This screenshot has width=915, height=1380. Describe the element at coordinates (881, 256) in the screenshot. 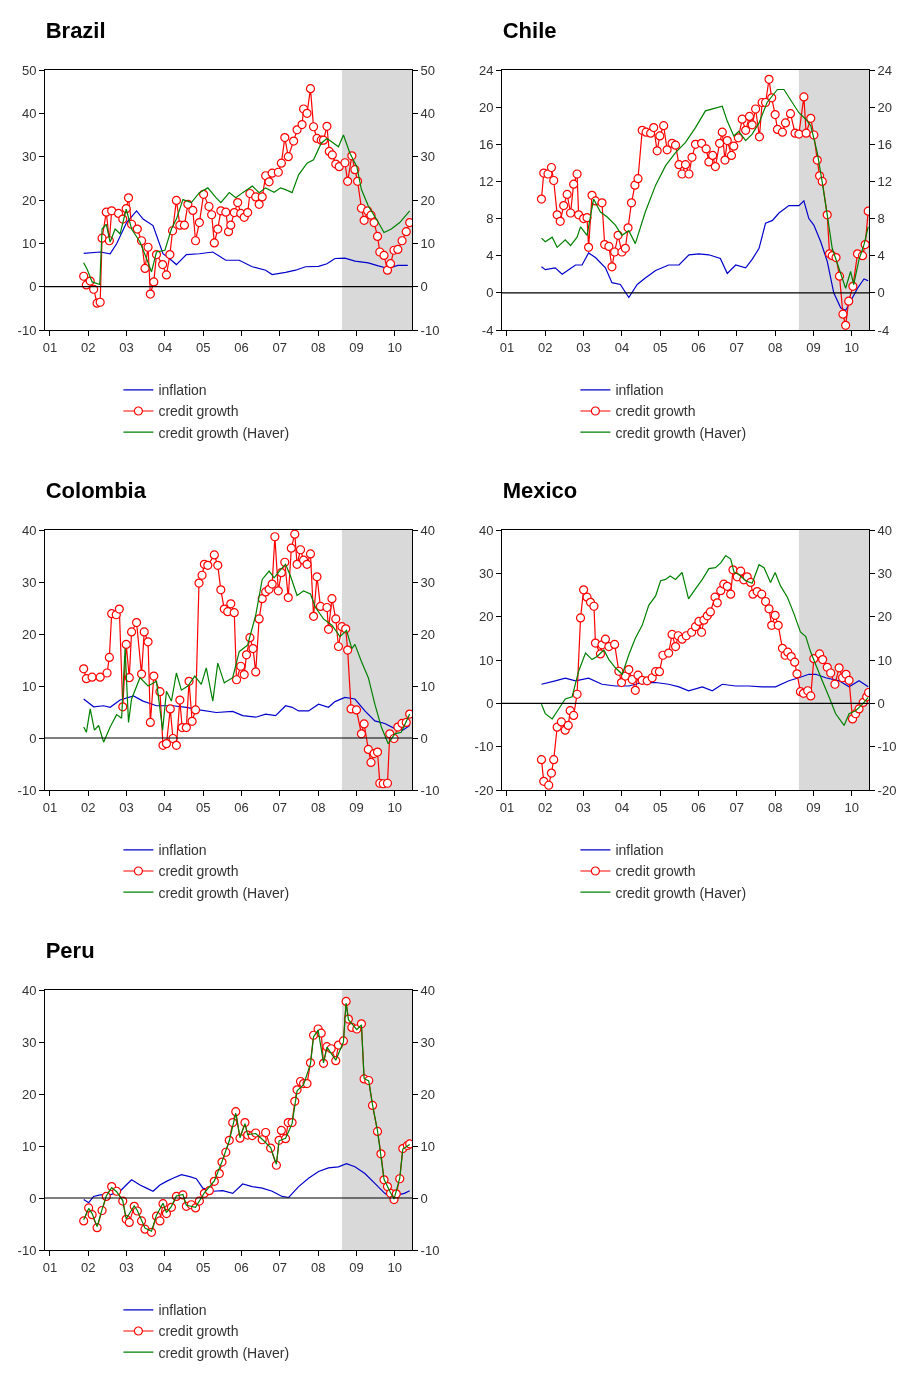

I see `y2-tick-label: 4` at that location.